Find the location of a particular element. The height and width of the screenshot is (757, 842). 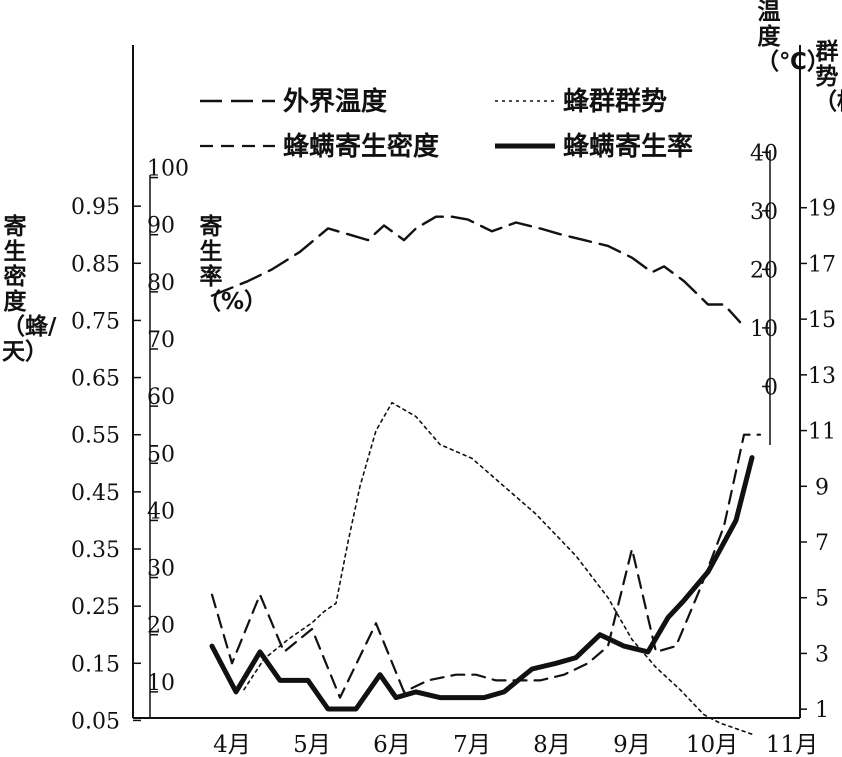

month-tick-label: 7月 is located at coordinates (472, 744).